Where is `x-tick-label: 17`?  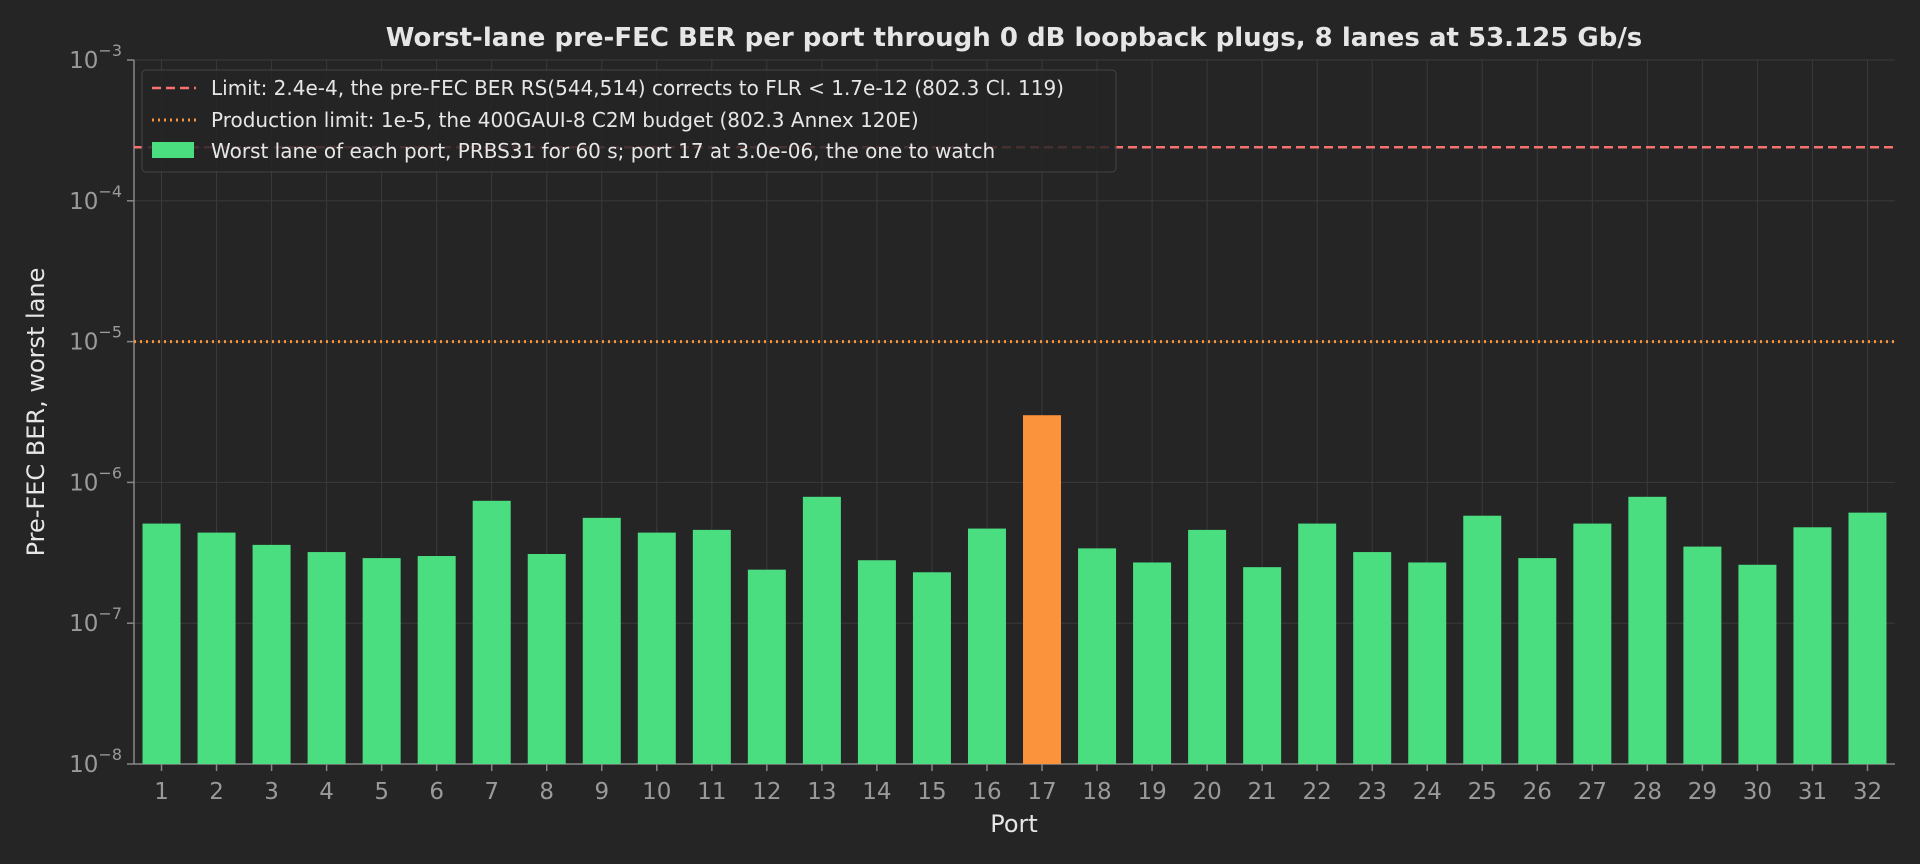 x-tick-label: 17 is located at coordinates (1041, 792).